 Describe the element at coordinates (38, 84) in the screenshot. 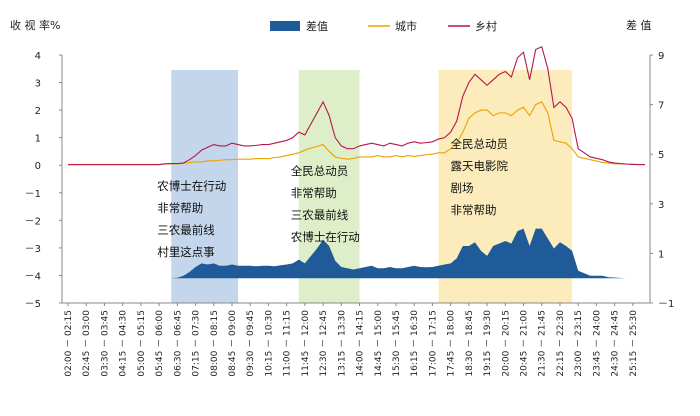

I see `y-left-tick-label: 3` at that location.